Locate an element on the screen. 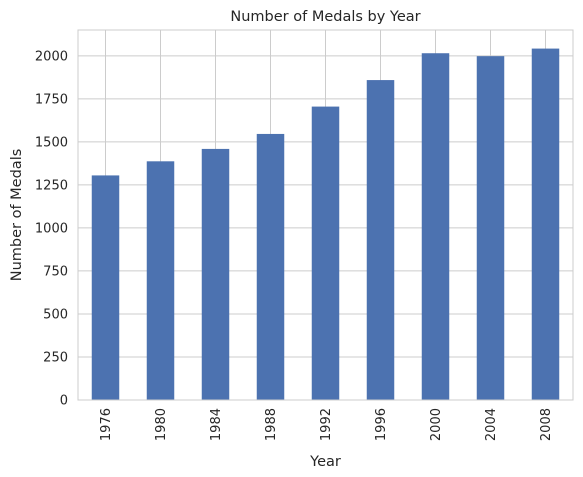 Image resolution: width=583 pixels, height=477 pixels. x-tick-labels: 1976 1980 1984 1988 1992 1996 2000 2004 2008 is located at coordinates (326, 424).